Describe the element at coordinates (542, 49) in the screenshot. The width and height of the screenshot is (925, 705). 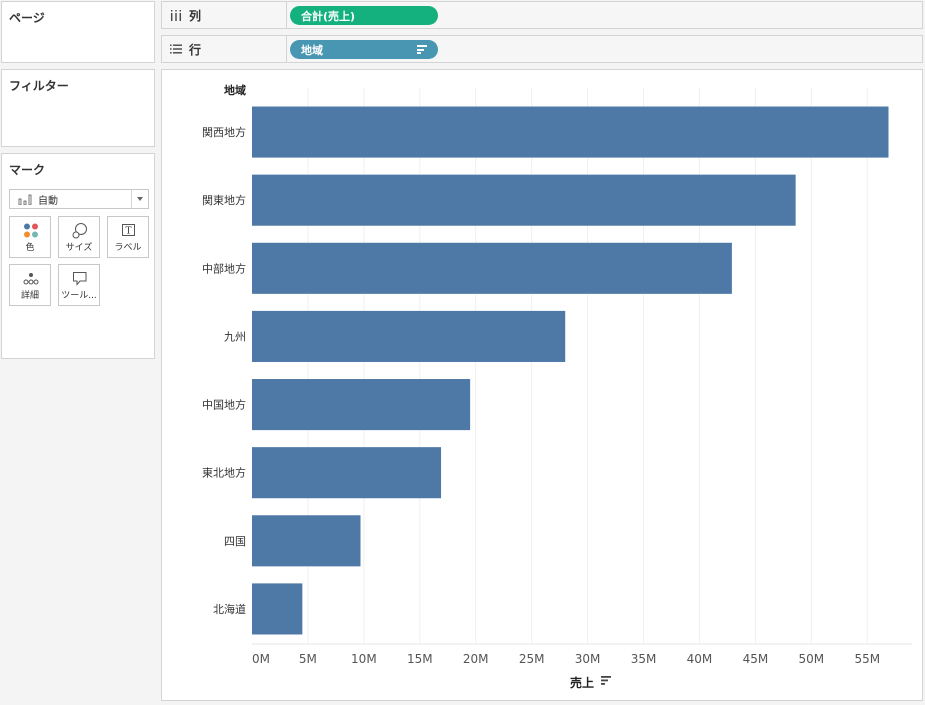
I see `rows-shelf: 行 地域` at that location.